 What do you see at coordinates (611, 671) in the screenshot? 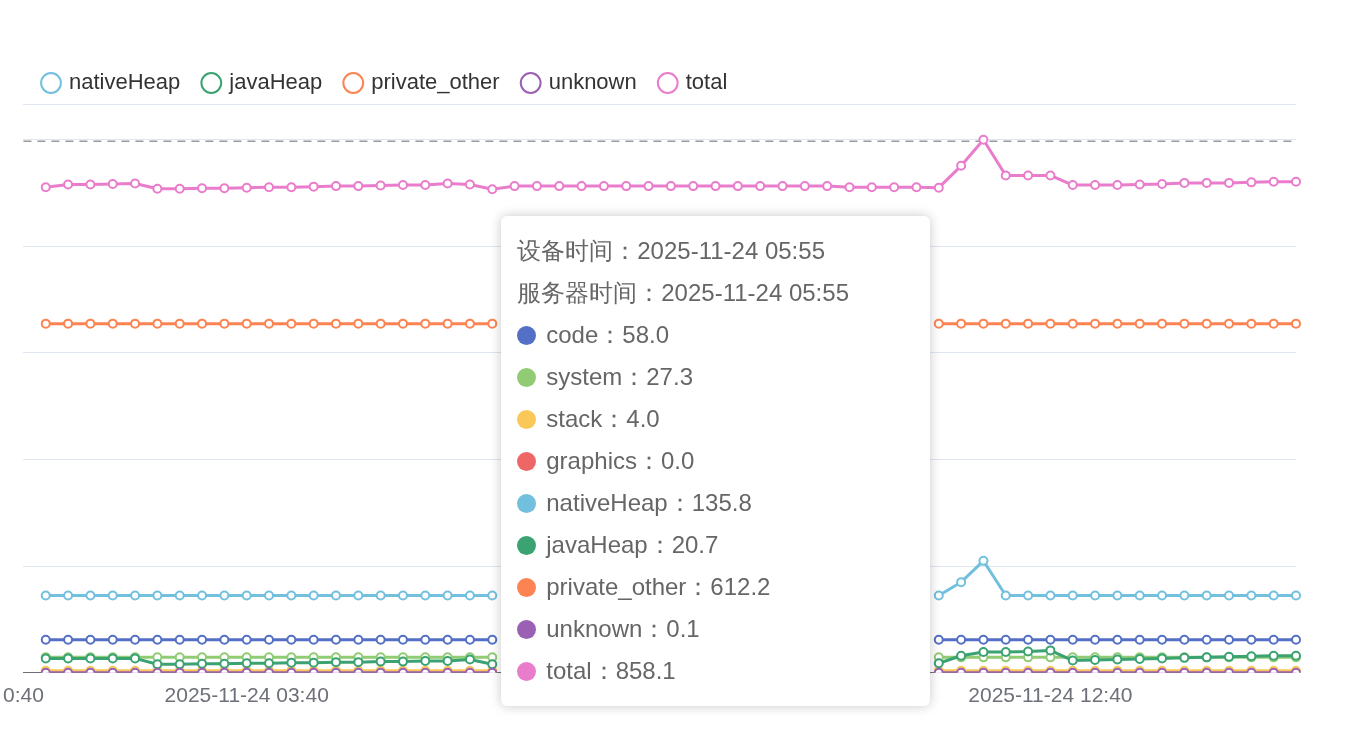
I see `annotation: total：858.1` at bounding box center [611, 671].